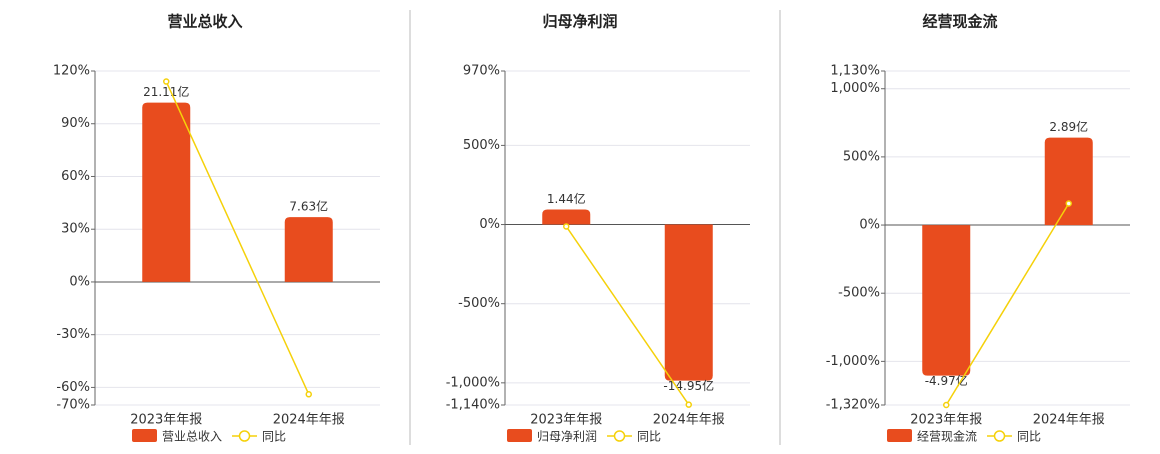  What do you see at coordinates (73, 387) in the screenshot?
I see `y-tick-label: -60%` at bounding box center [73, 387].